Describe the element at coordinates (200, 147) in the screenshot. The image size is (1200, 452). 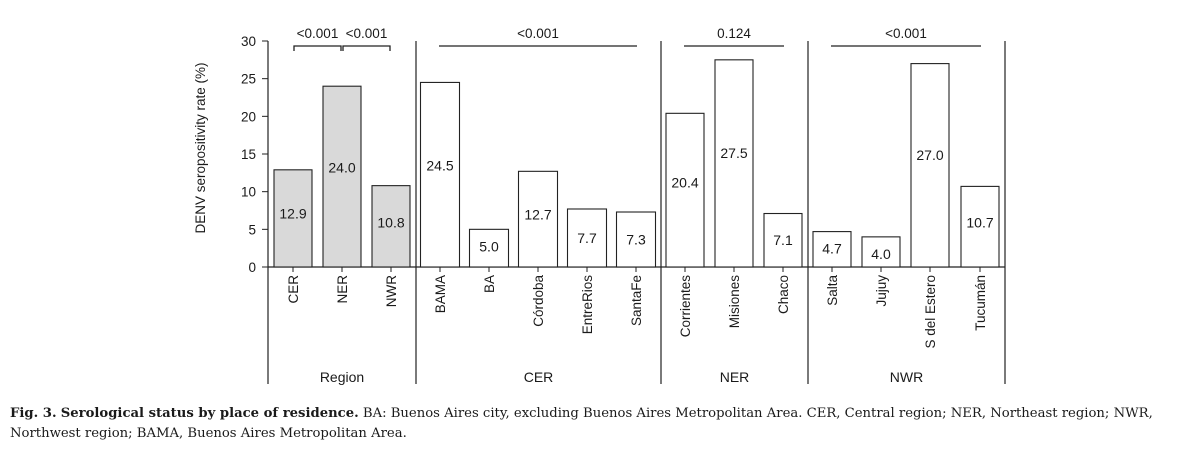
I see `y-axis-title: DENV seropositivity rate (%)` at that location.